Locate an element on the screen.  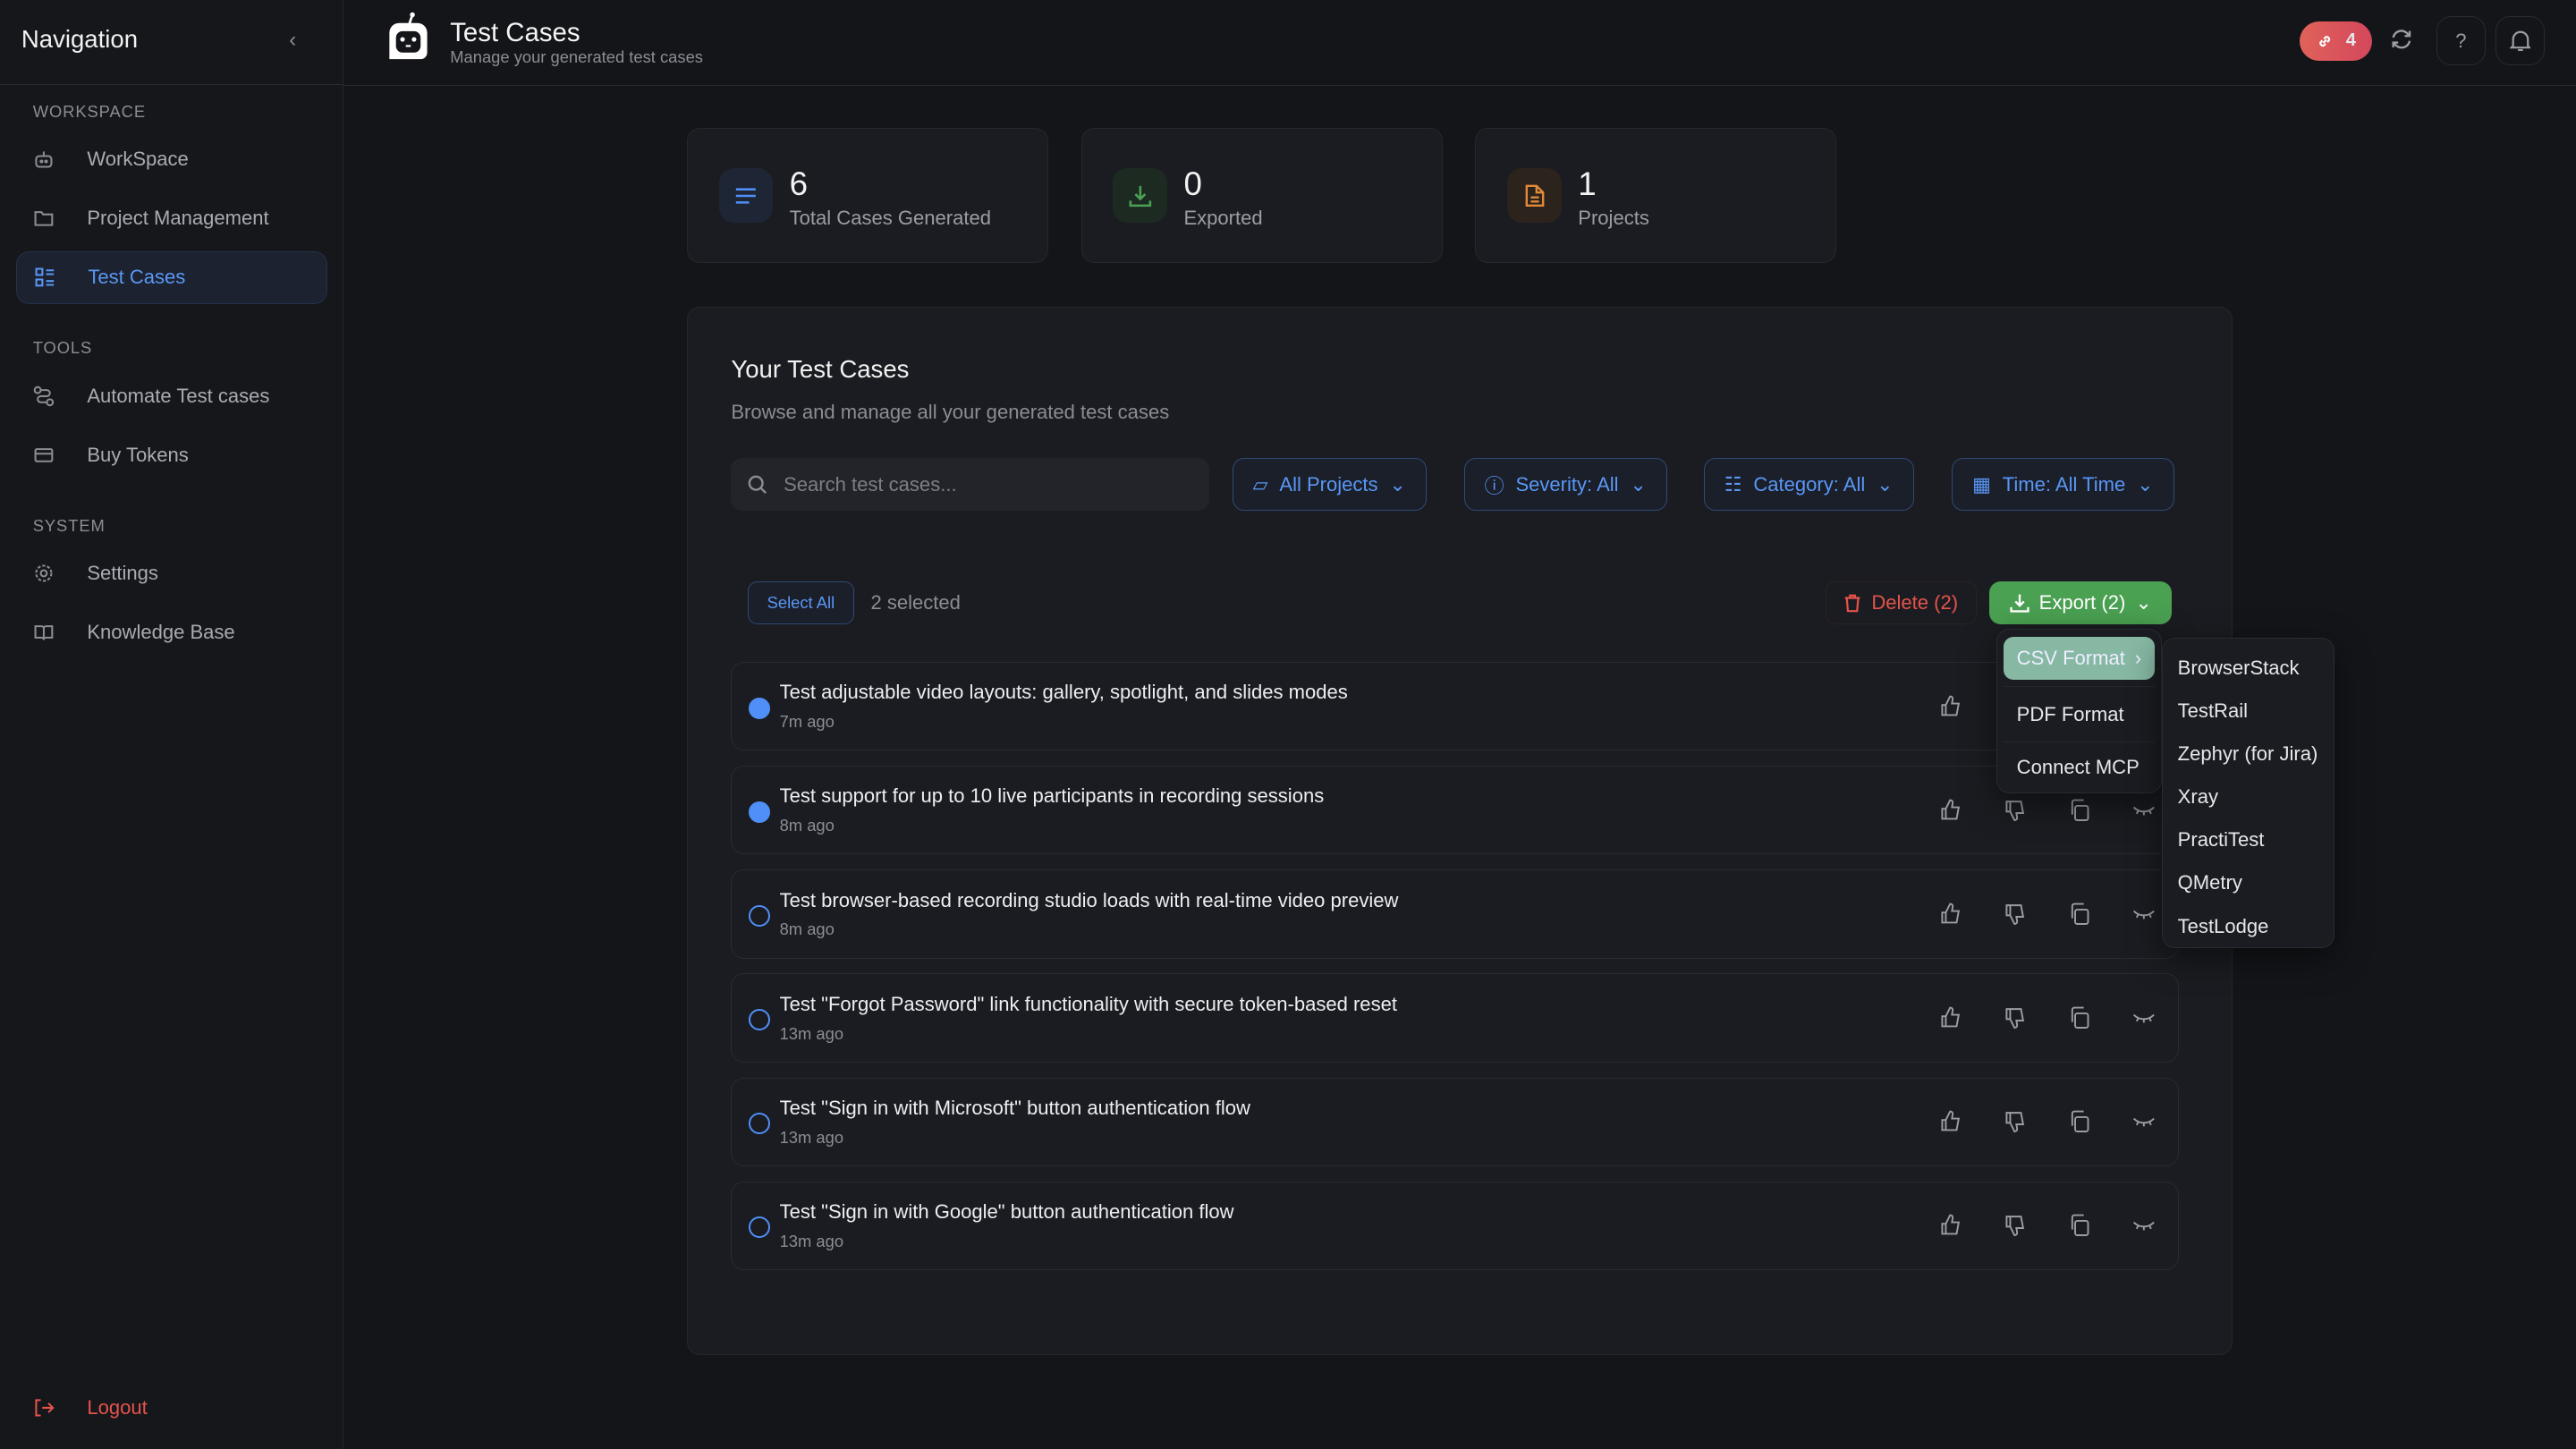
filter-severity: ⓘ Severity: All ⌄ is located at coordinates (1565, 485).